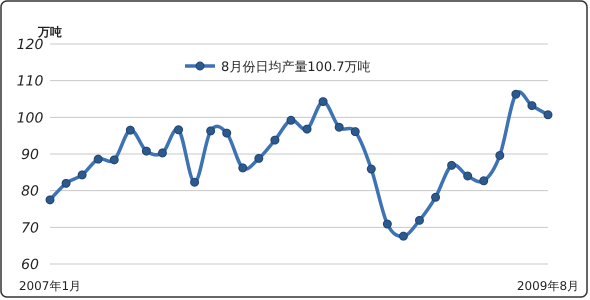 The height and width of the screenshot is (300, 590). I want to click on legend-label: 8月份日均产量100.7万吨, so click(295, 67).